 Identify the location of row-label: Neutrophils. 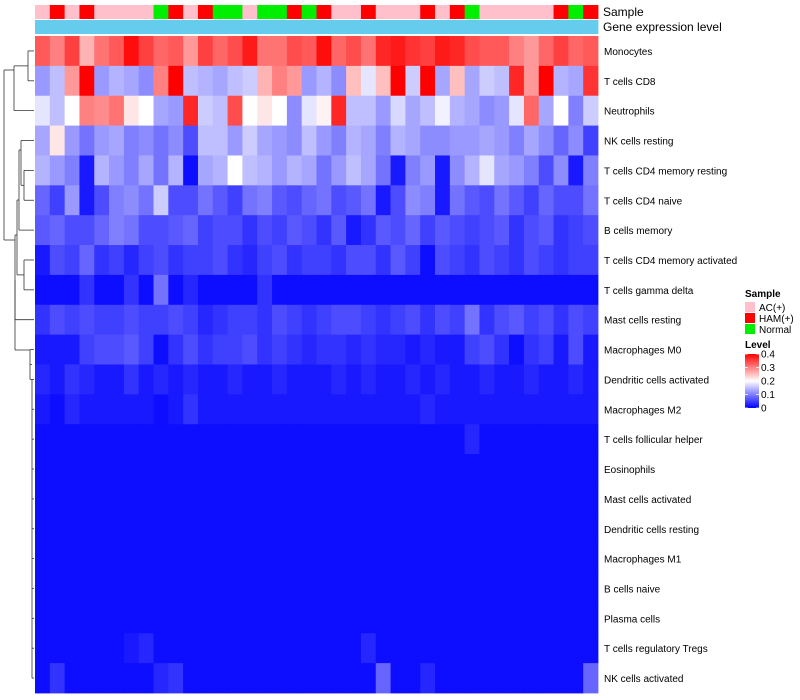
(629, 112).